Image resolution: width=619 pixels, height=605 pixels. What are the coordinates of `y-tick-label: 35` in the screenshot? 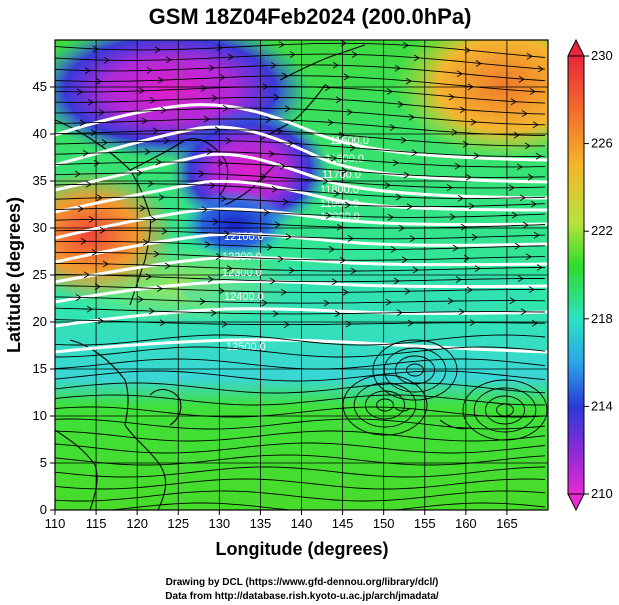 It's located at (40, 180).